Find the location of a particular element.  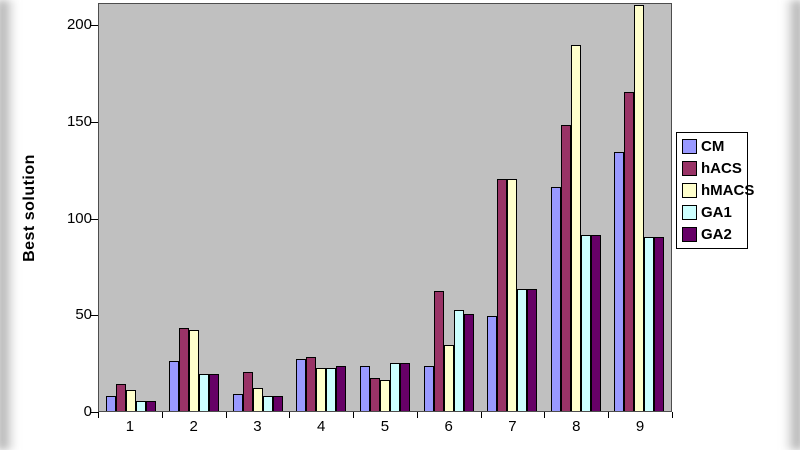

legend-label-hMACS: hMACS is located at coordinates (728, 190).